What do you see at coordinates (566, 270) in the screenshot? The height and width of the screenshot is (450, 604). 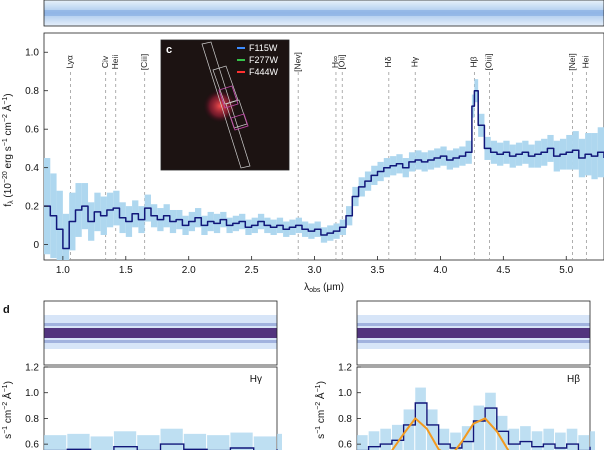 I see `x-tick-label: 5.0` at bounding box center [566, 270].